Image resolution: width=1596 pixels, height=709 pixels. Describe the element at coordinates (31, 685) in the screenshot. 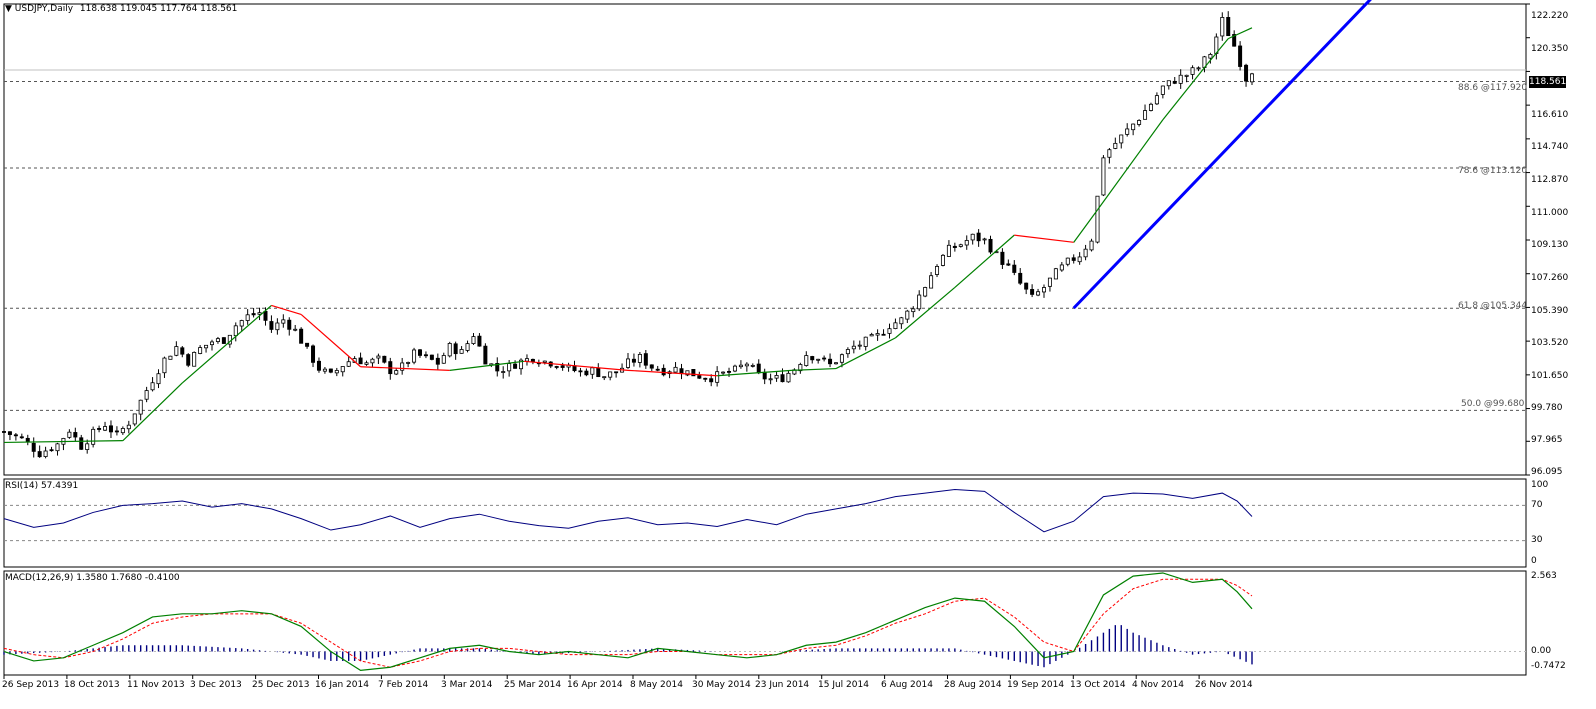

I see `date-tick: 26 Sep 2013` at that location.